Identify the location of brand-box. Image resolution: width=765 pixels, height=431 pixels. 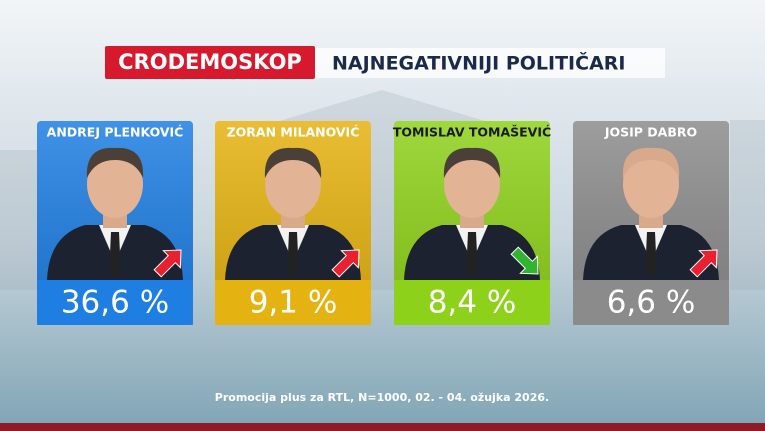
(210, 62).